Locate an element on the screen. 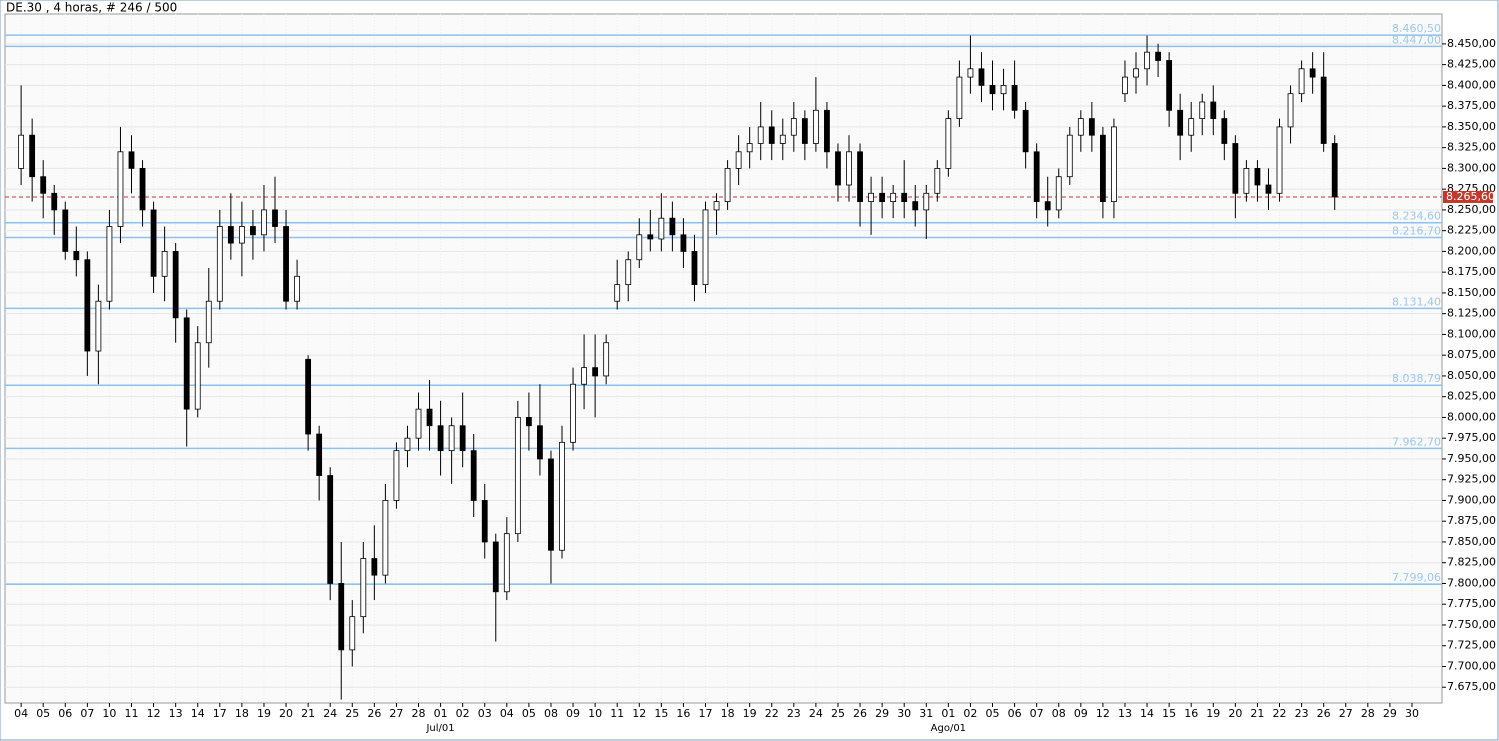 This screenshot has width=1499, height=741. x-tick-label: 09 is located at coordinates (1081, 713).